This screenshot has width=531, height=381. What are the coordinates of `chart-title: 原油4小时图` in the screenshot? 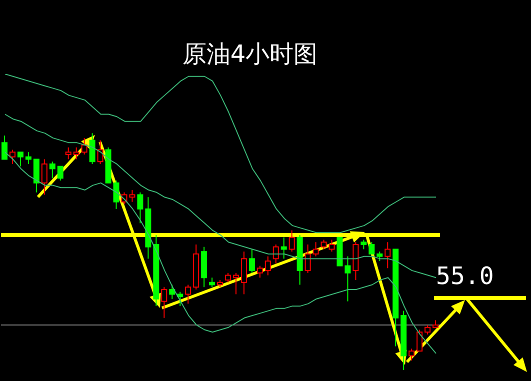 It's located at (250, 54).